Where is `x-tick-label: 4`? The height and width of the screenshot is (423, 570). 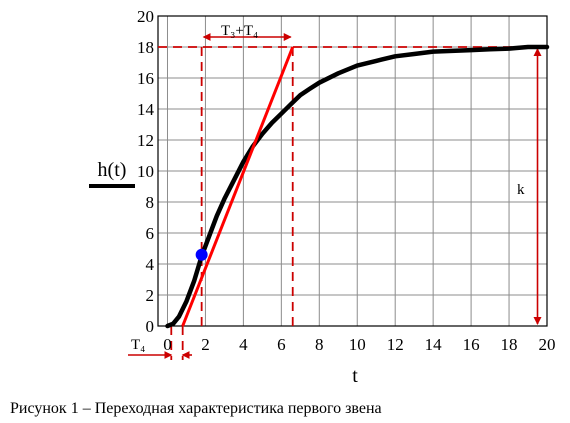 x-tick-label: 4 is located at coordinates (243, 344).